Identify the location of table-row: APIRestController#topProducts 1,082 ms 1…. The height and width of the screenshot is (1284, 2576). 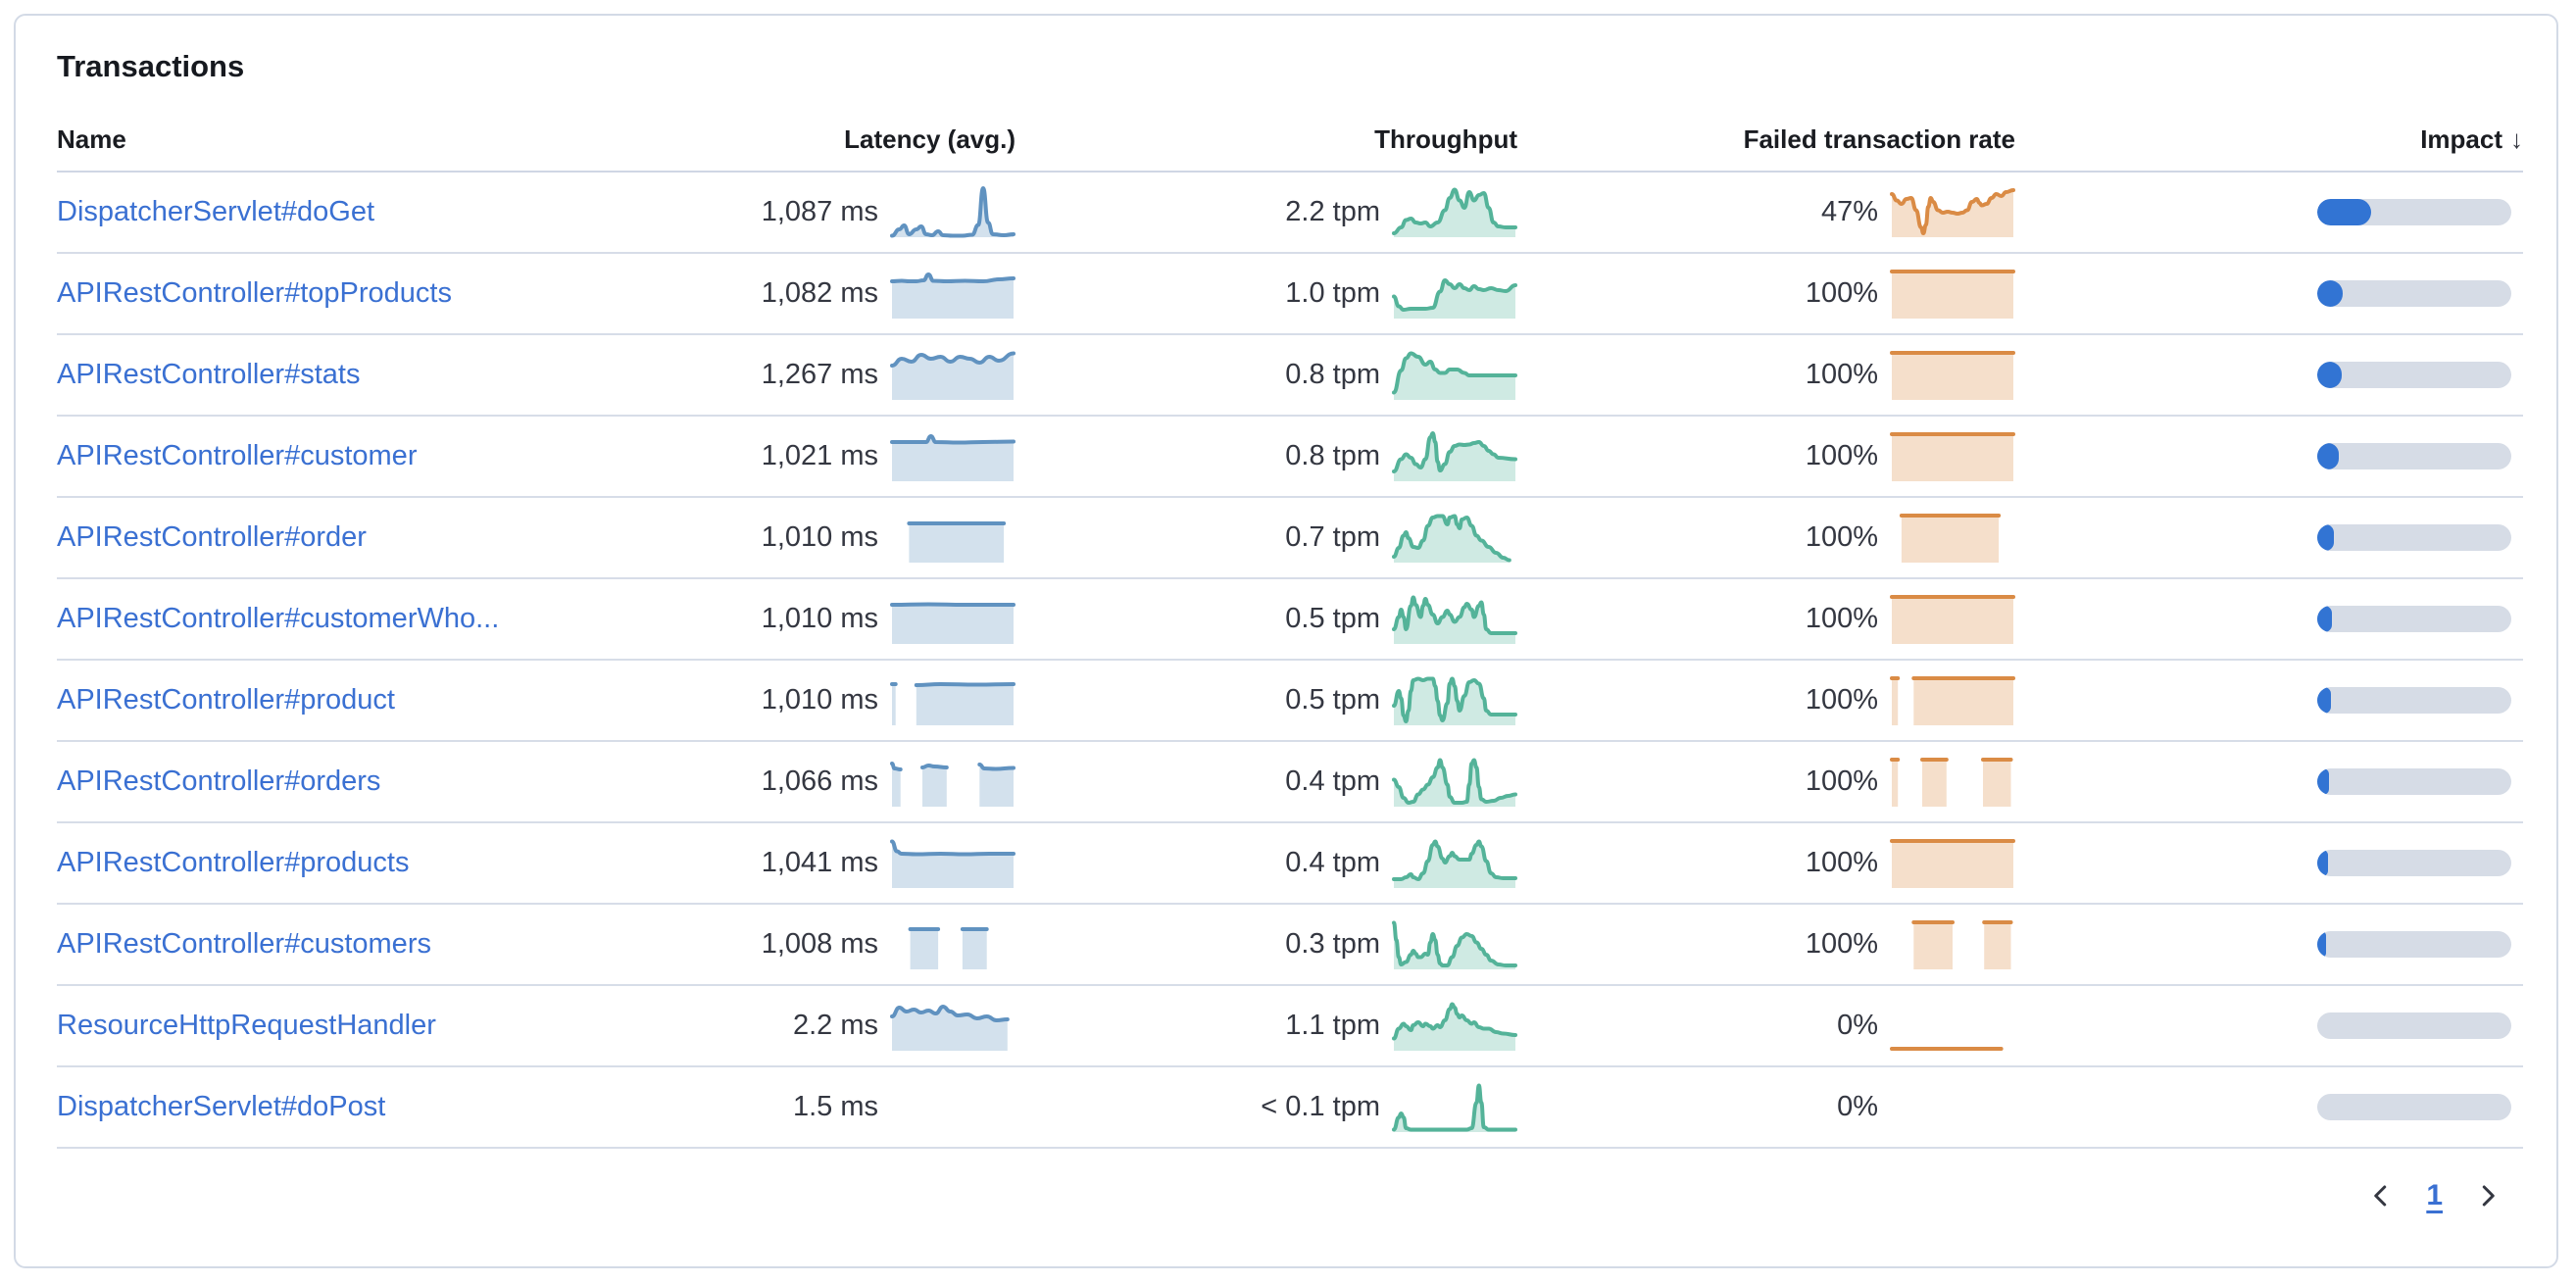
(1290, 294).